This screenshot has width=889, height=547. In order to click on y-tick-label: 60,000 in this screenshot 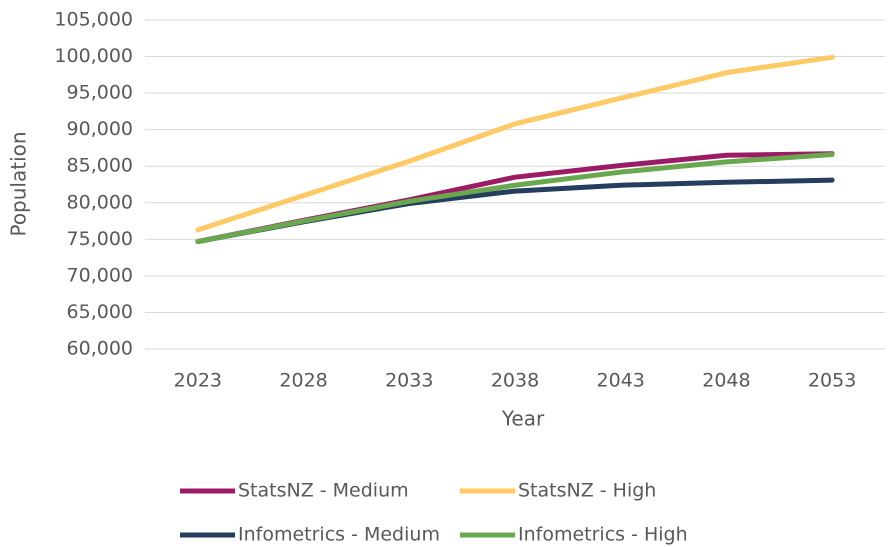, I will do `click(100, 349)`.